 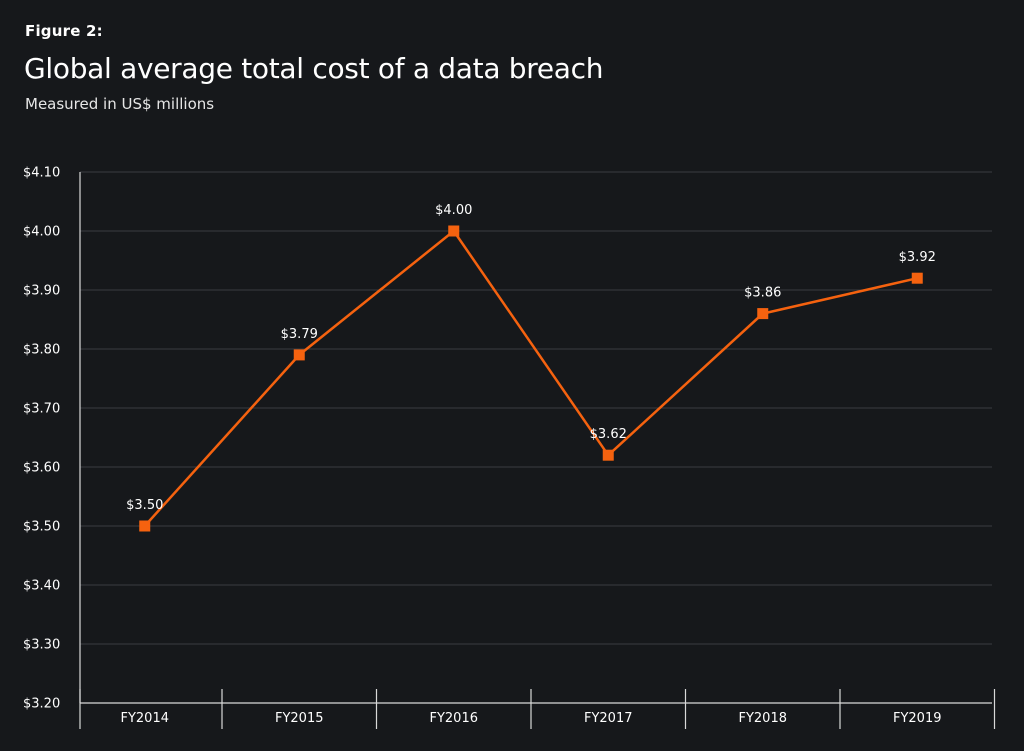 I want to click on data-label: $3.50, so click(x=144, y=505).